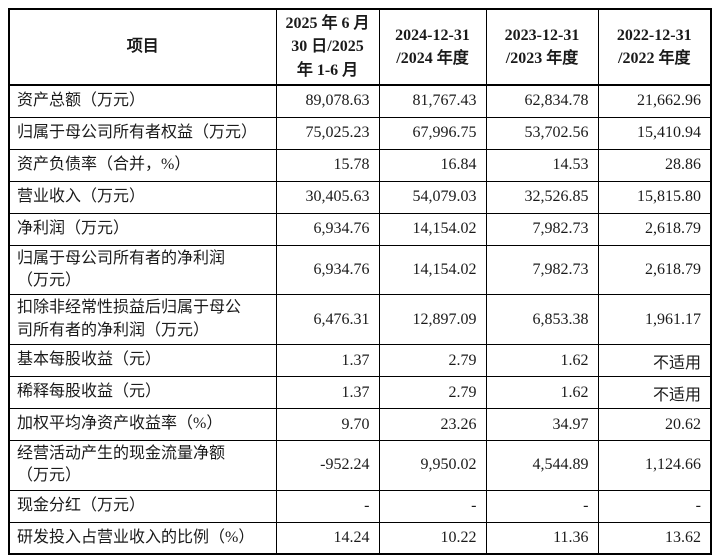  Describe the element at coordinates (432, 465) in the screenshot. I see `value-cell: 9,950.02` at that location.